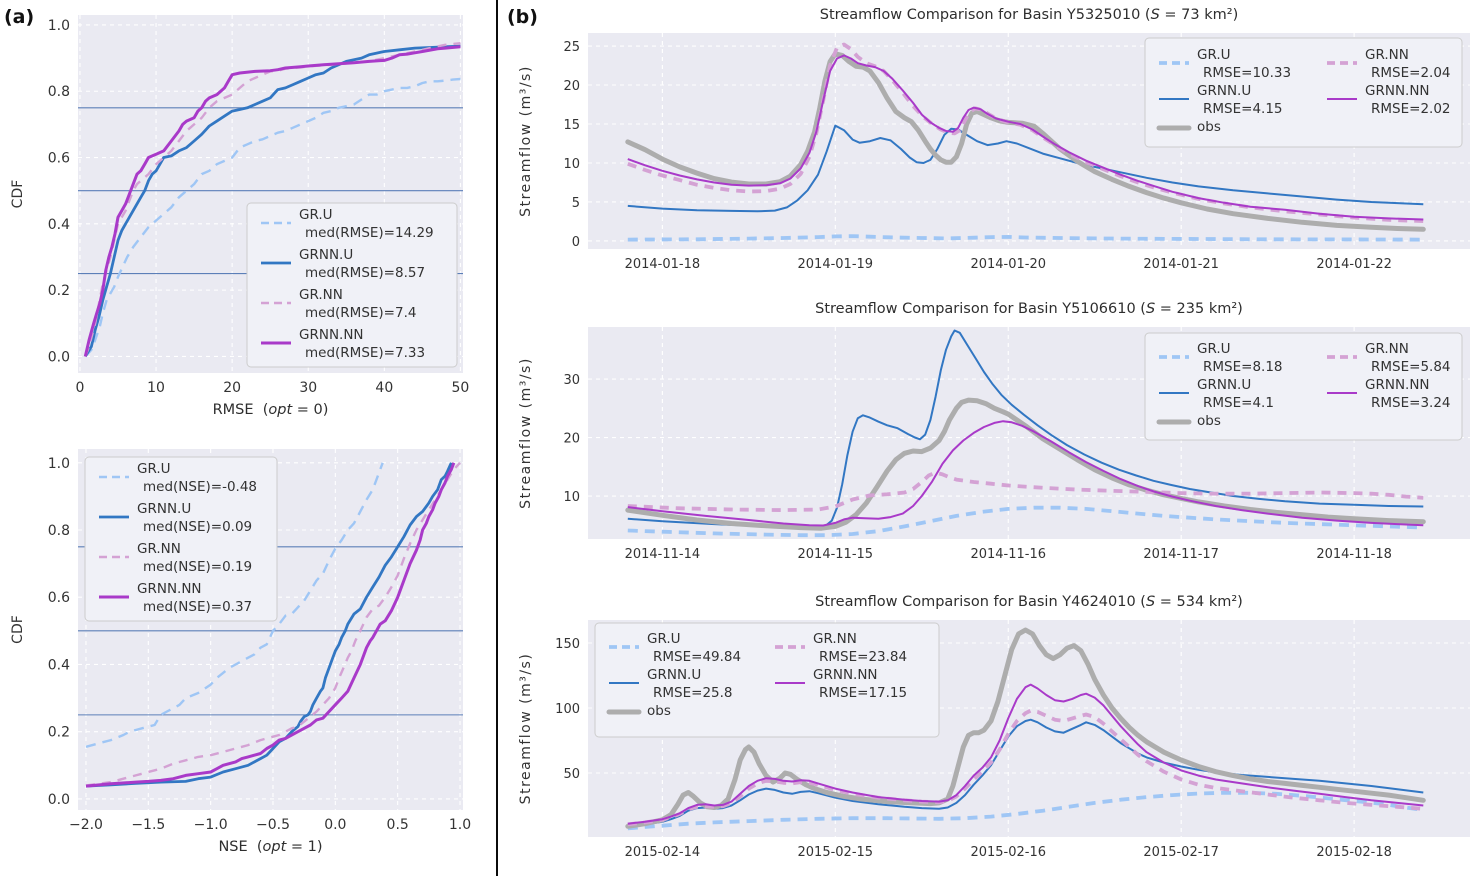 Image resolution: width=1478 pixels, height=876 pixels. I want to click on legend-sublabel-GR.U: RMSE=10.33, so click(1247, 73).